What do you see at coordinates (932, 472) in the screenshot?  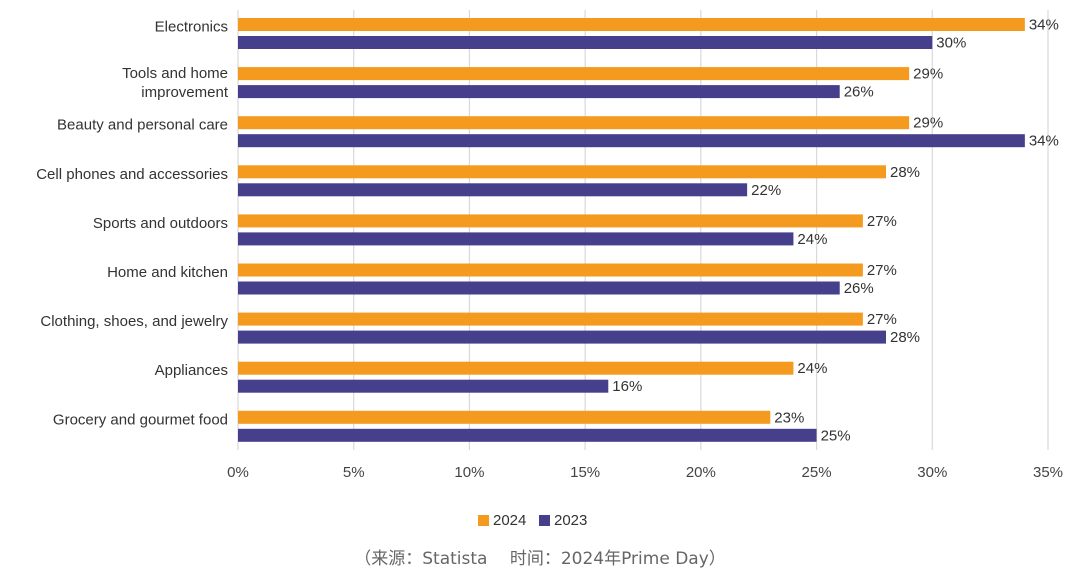 I see `x-tick-label: 30%` at bounding box center [932, 472].